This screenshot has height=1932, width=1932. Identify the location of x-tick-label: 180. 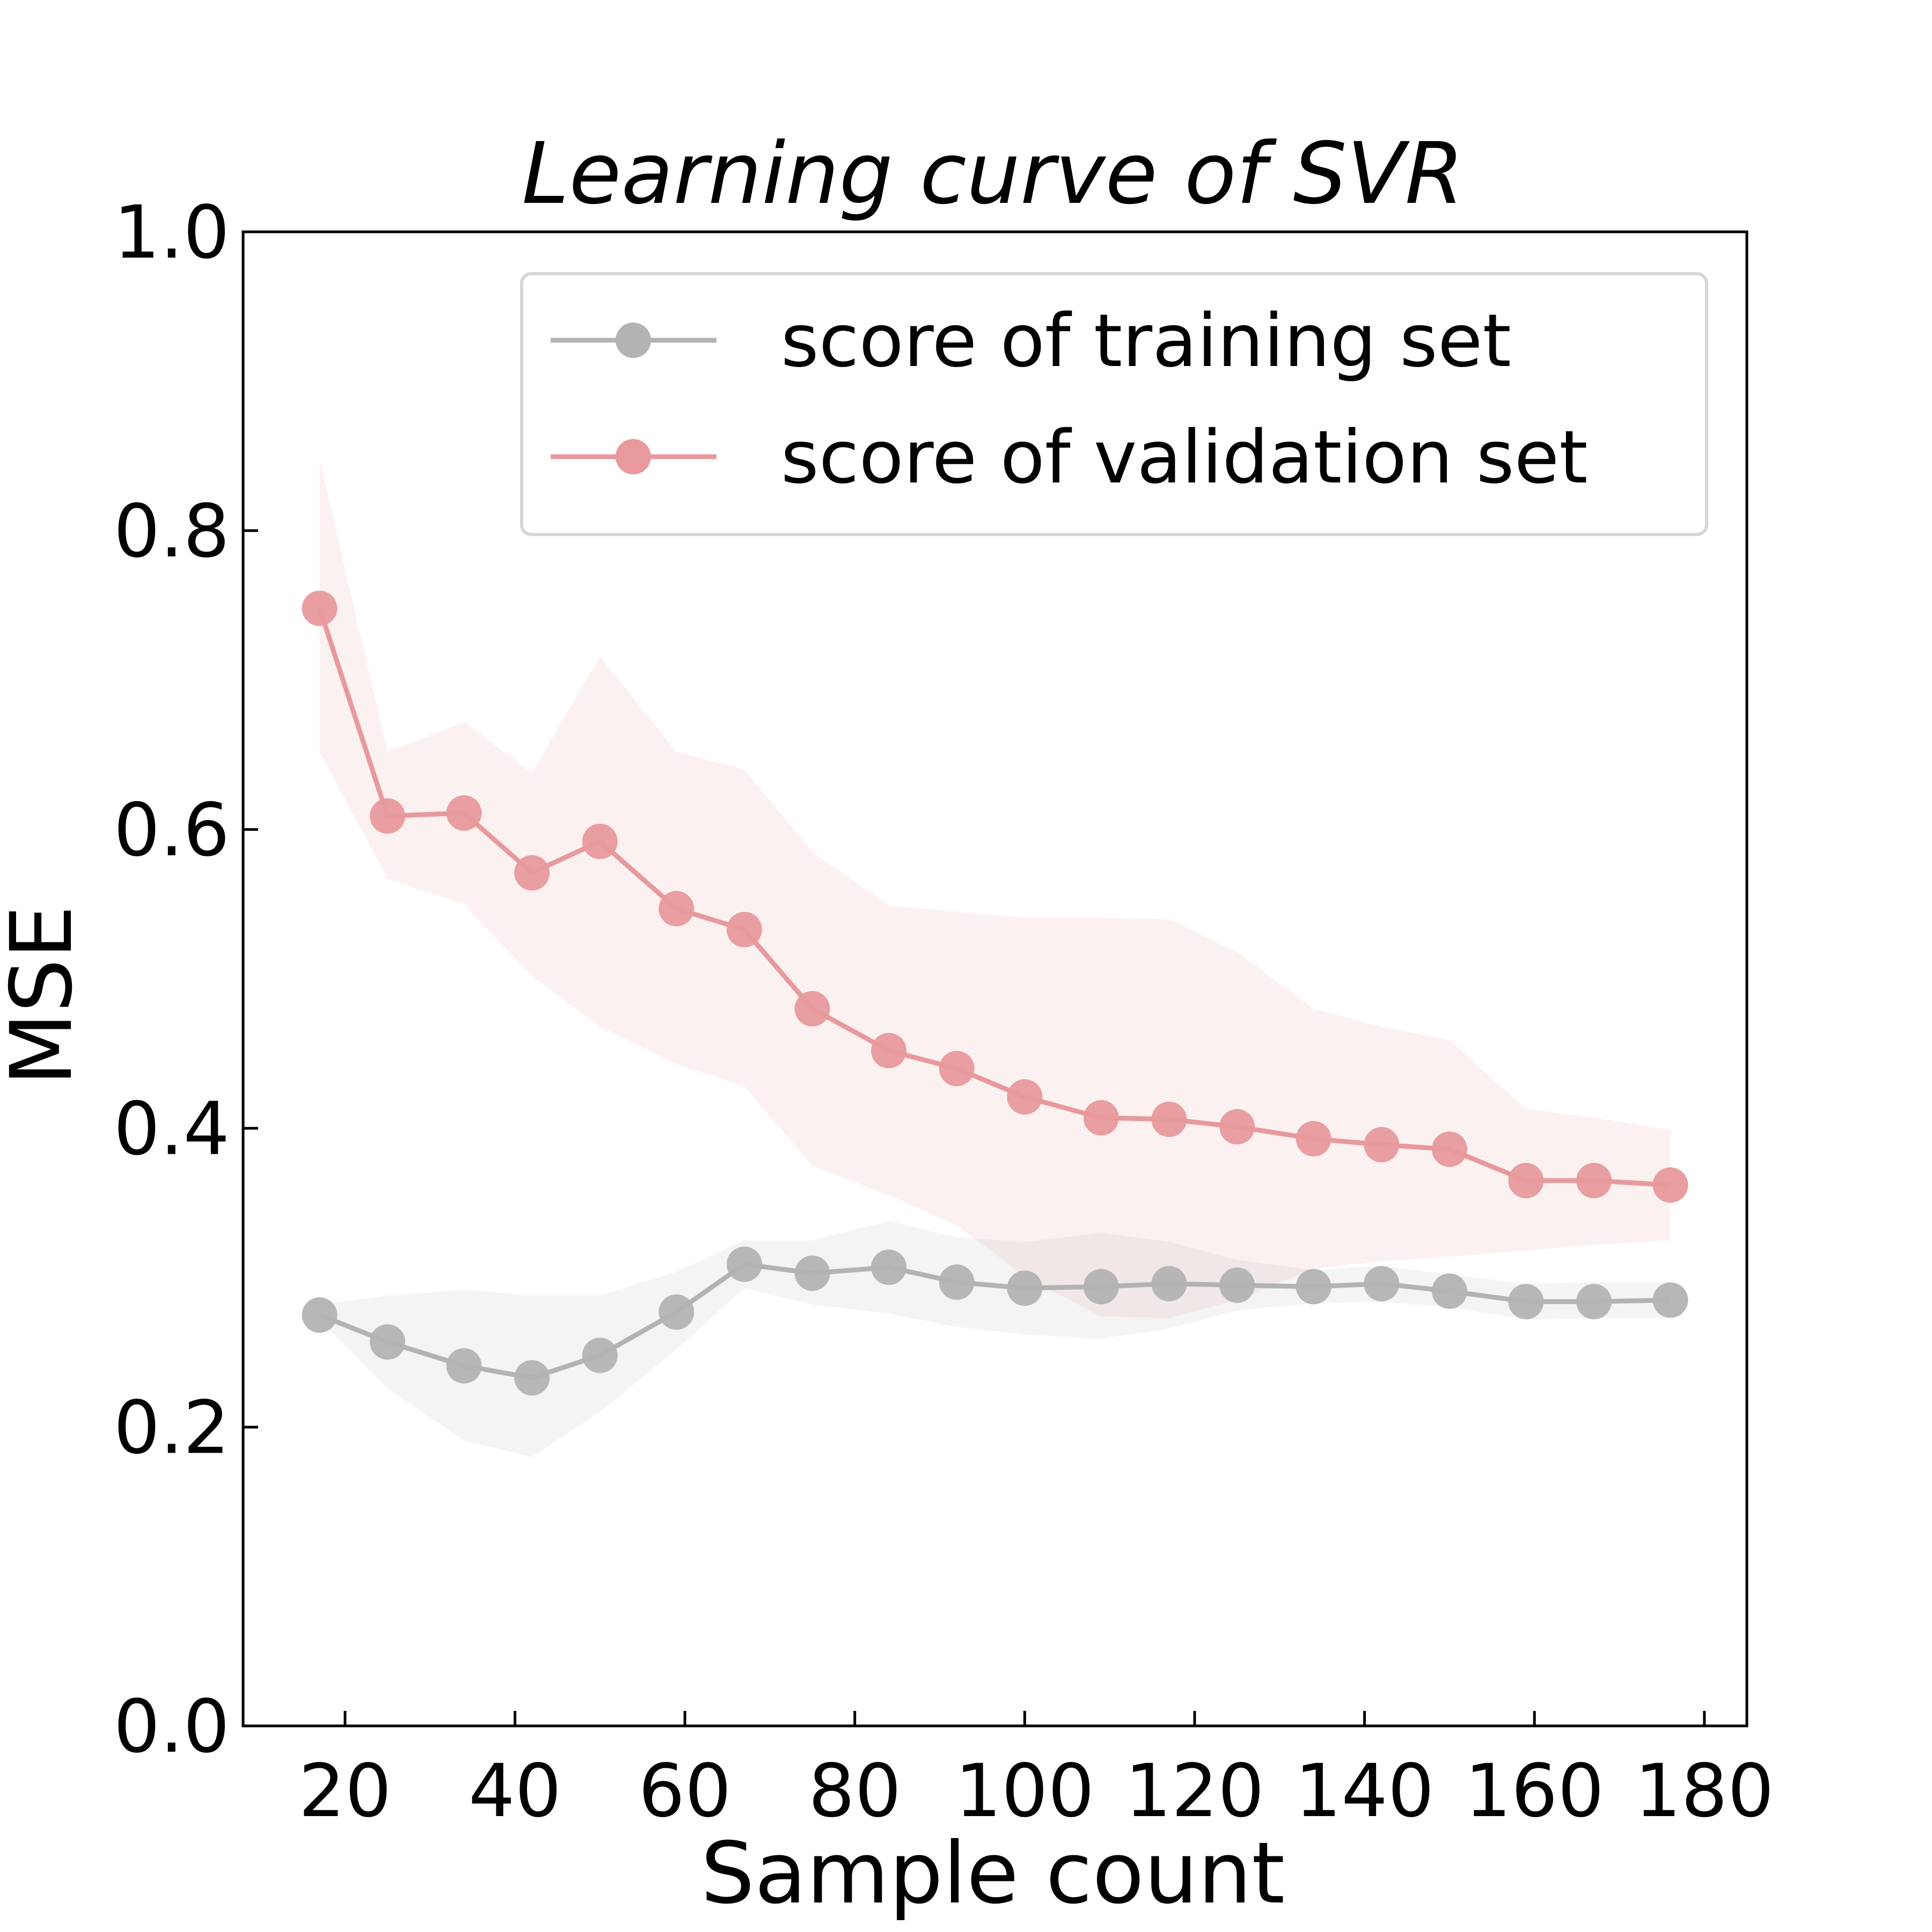
(1704, 1791).